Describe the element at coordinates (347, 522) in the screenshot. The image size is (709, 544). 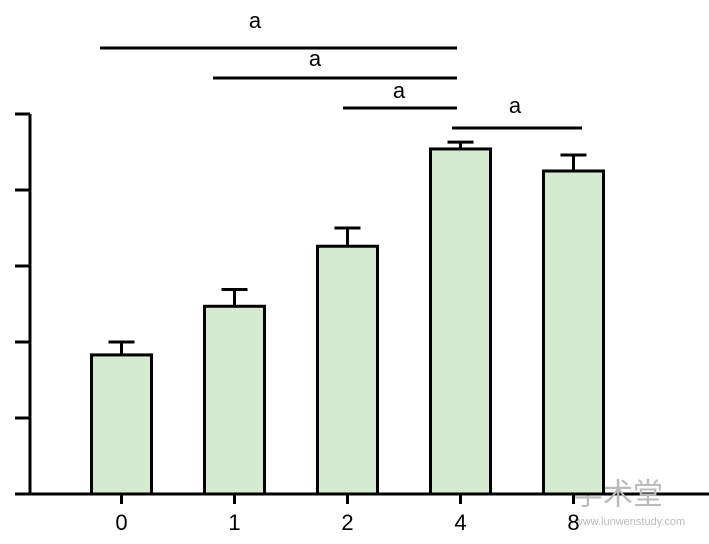
I see `x-tick-label: 2` at that location.